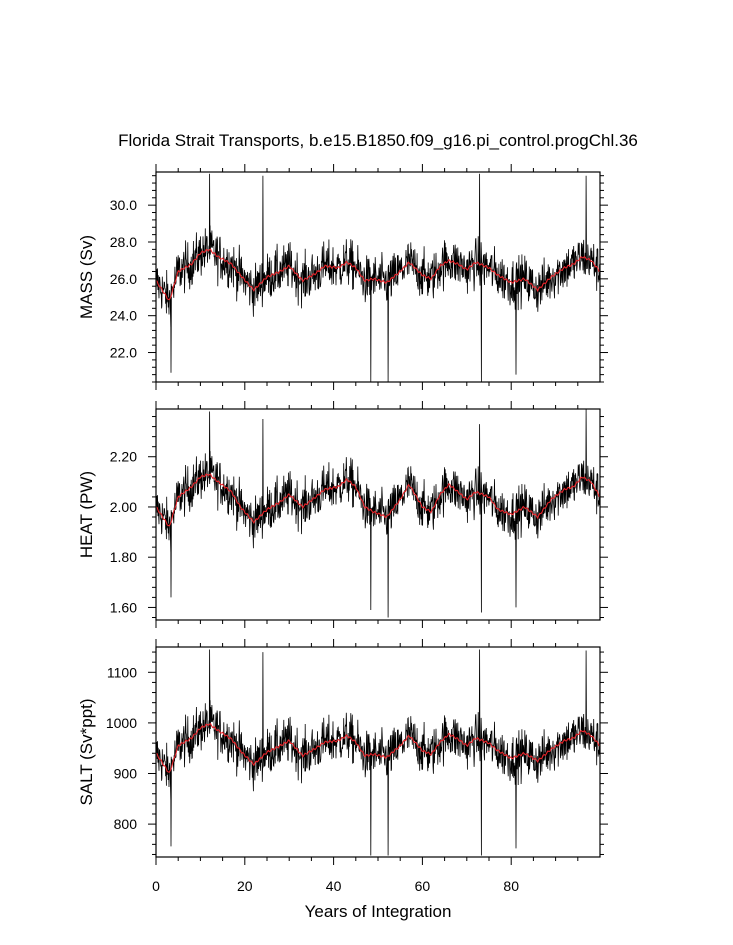 Image resolution: width=733 pixels, height=945 pixels. What do you see at coordinates (86, 277) in the screenshot?
I see `y-axis-label-mass: MASS (Sv)` at bounding box center [86, 277].